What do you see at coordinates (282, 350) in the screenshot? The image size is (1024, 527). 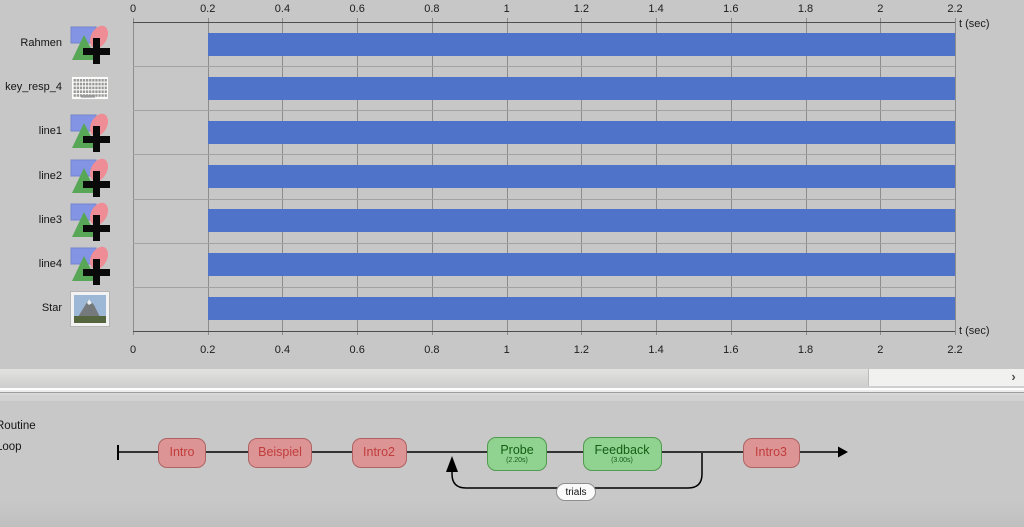 I see `time-tick-label-bottom: 0.4` at bounding box center [282, 350].